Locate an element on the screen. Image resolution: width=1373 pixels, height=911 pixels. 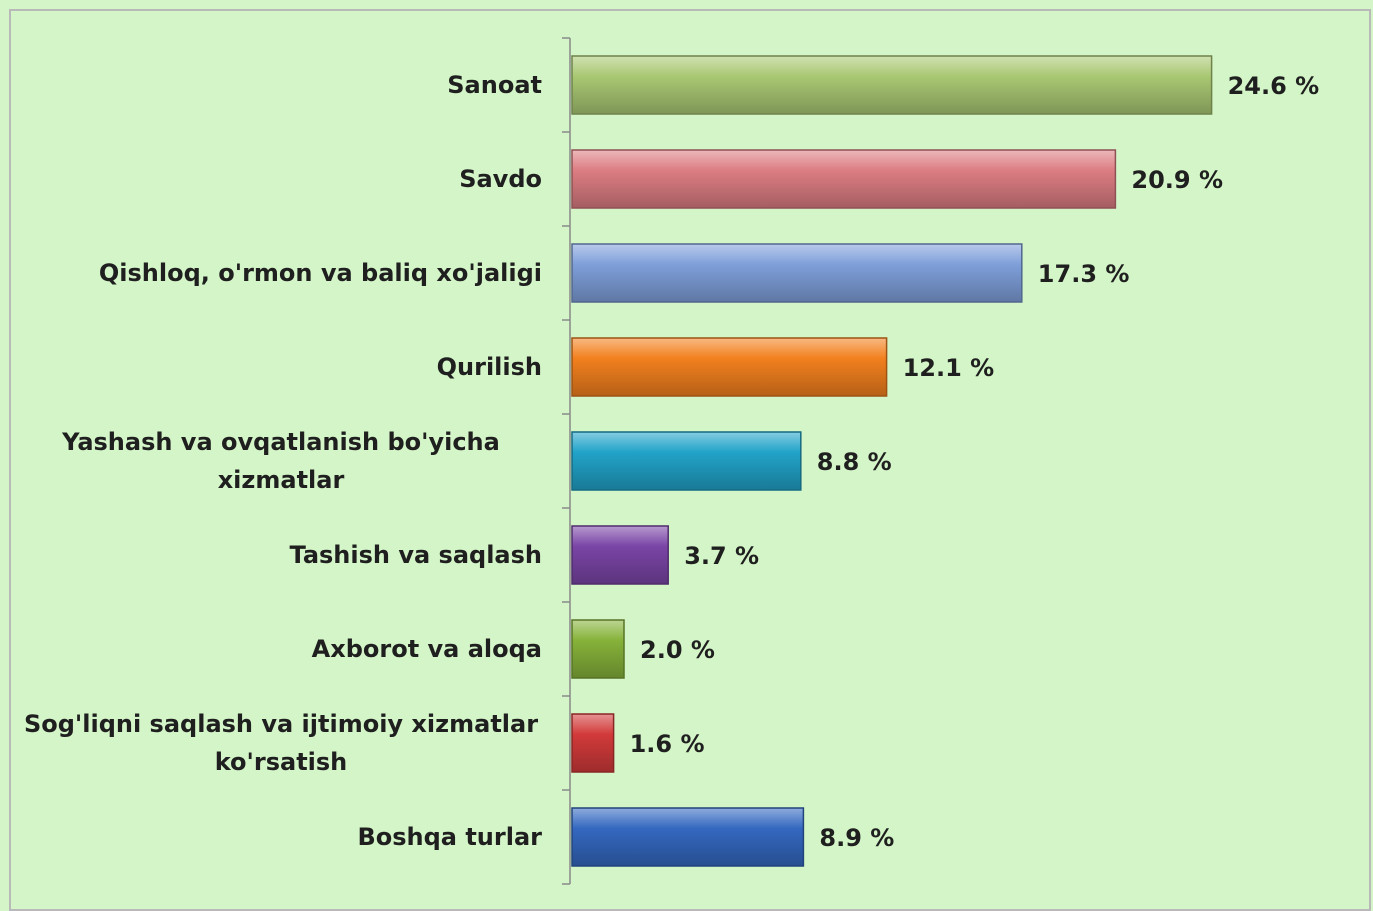
category-label-text: Qurilish is located at coordinates (489, 367).